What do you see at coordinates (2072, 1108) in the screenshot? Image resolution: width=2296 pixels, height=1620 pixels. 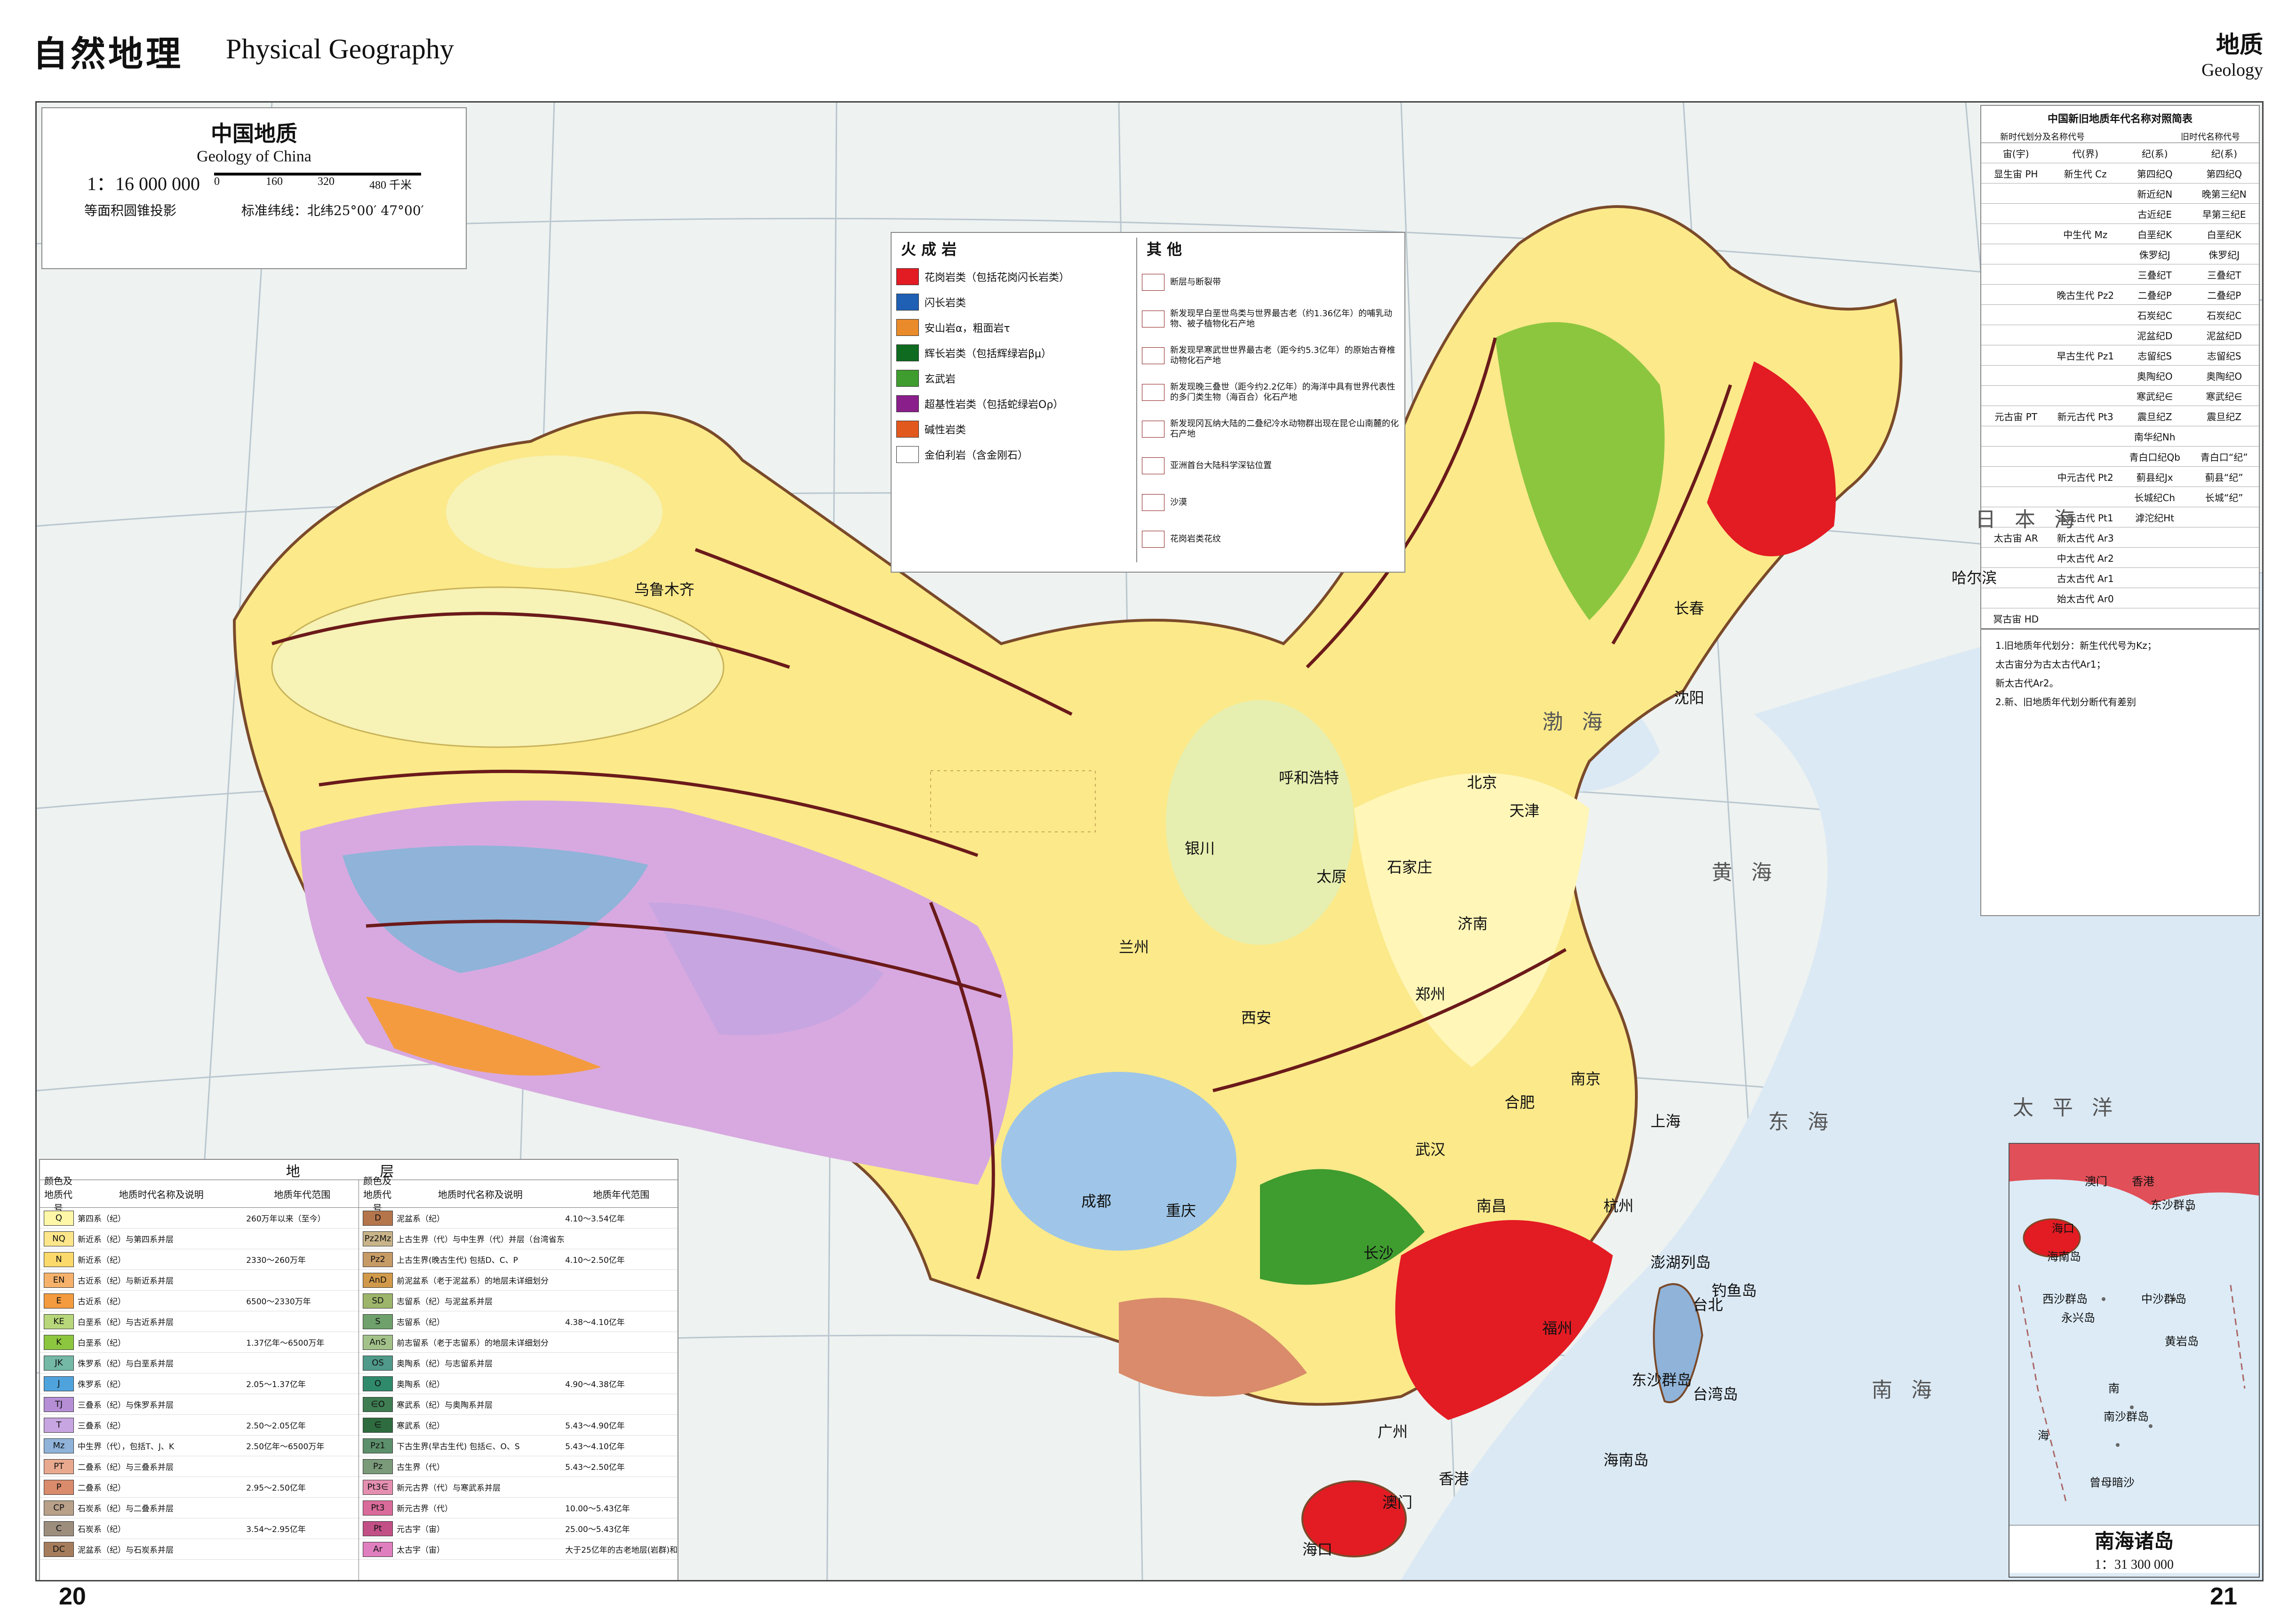 I see `sea-label: 太平洋` at bounding box center [2072, 1108].